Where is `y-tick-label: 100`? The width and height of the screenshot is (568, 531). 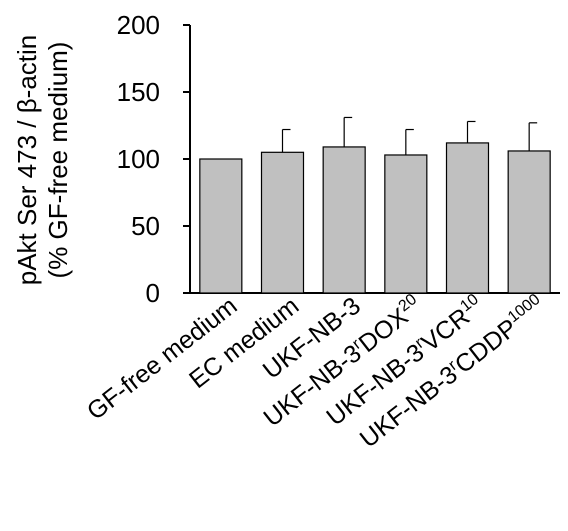 y-tick-label: 100 is located at coordinates (138, 159).